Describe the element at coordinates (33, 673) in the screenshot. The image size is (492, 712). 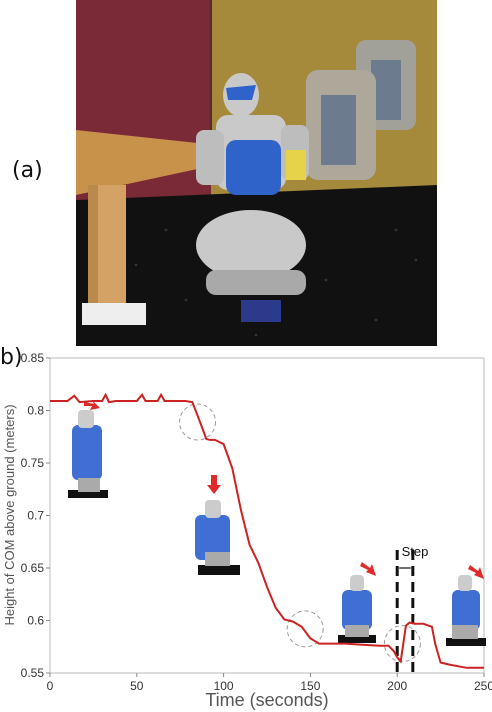
I see `y-tick-label: 0.55` at that location.